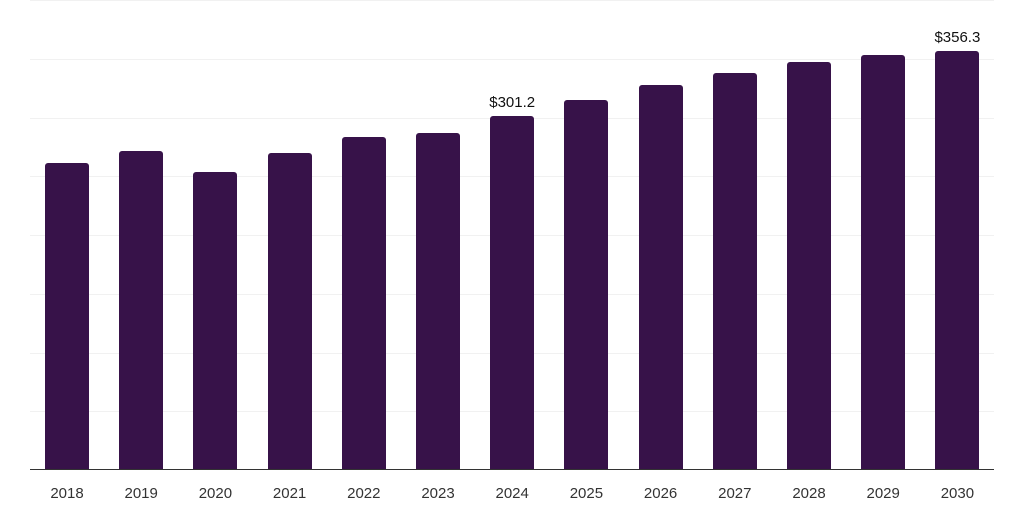 The width and height of the screenshot is (1024, 512). Describe the element at coordinates (289, 311) in the screenshot. I see `bar-2021` at that location.